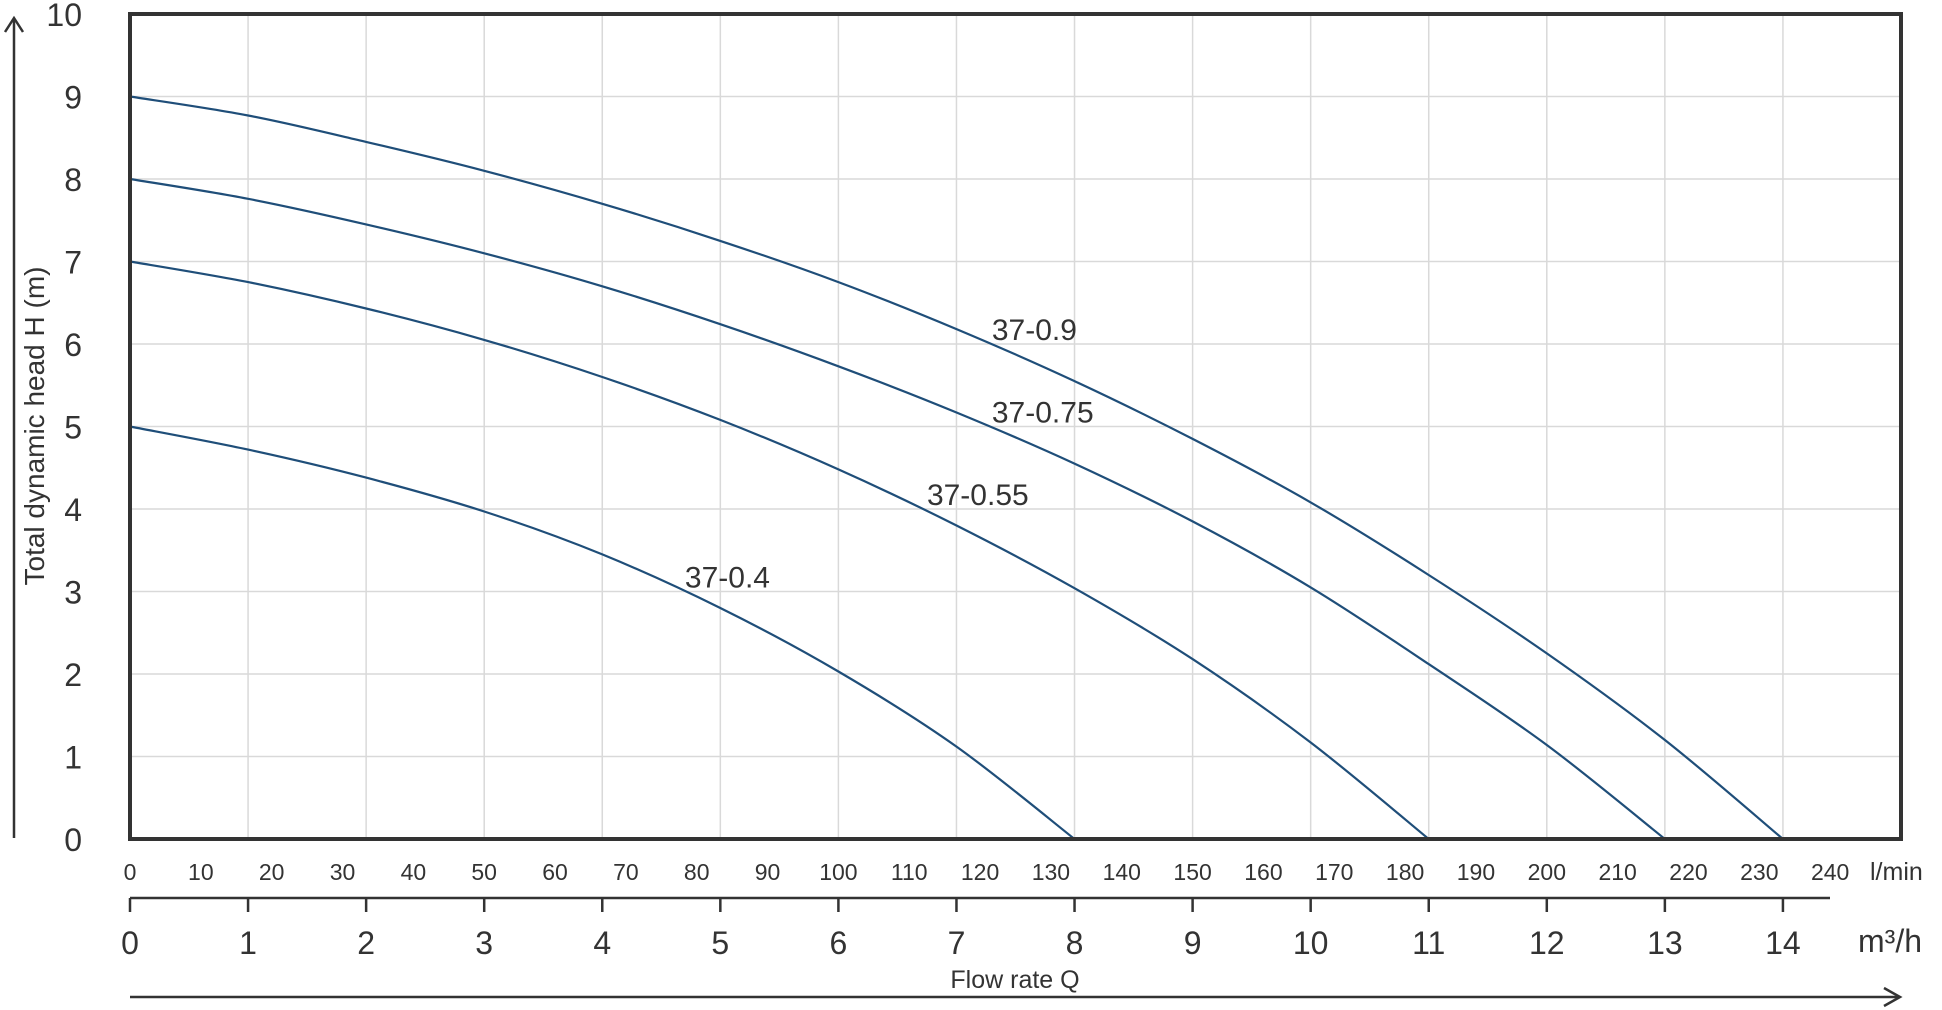 The image size is (1942, 1010). I want to click on m3h-tick-label: 8, so click(1075, 943).